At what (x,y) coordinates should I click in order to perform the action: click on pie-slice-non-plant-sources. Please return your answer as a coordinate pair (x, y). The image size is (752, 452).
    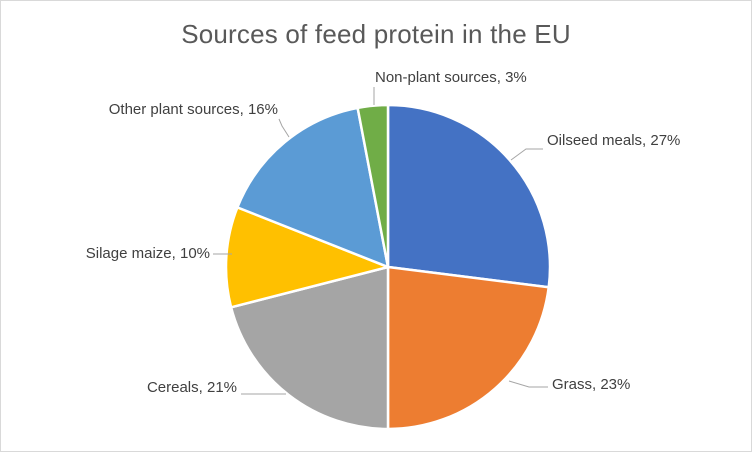
    Looking at the image, I should click on (373, 186).